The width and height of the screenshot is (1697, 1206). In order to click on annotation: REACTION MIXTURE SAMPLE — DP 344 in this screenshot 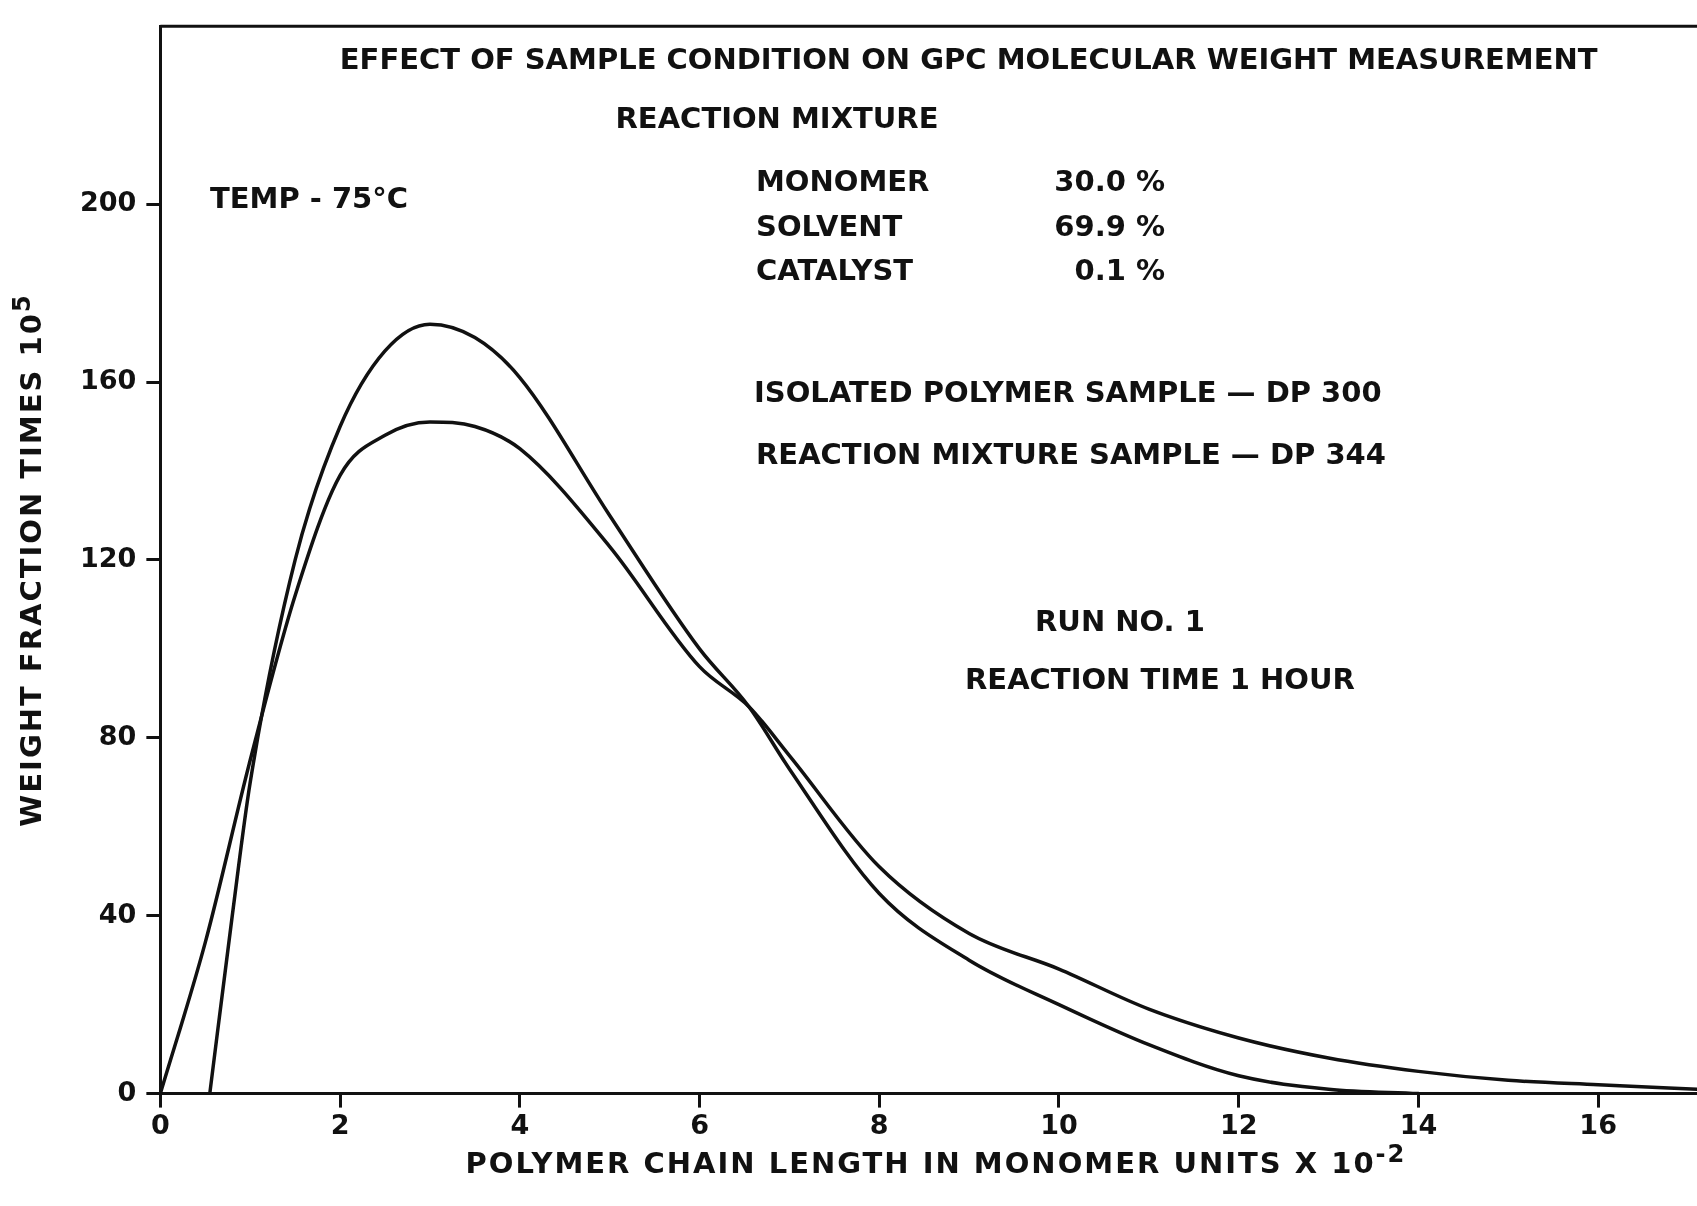, I will do `click(1071, 453)`.